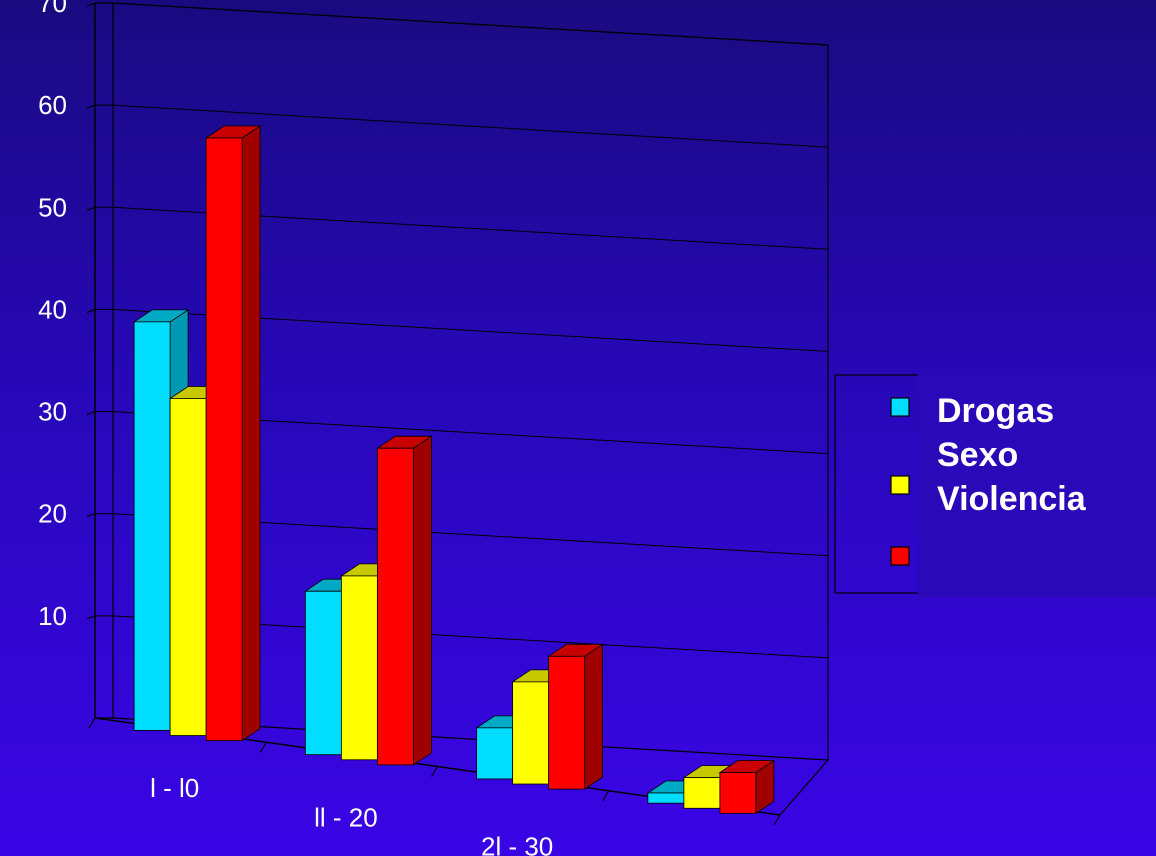 The width and height of the screenshot is (1156, 856). I want to click on legend-swatch-drogas, so click(900, 407).